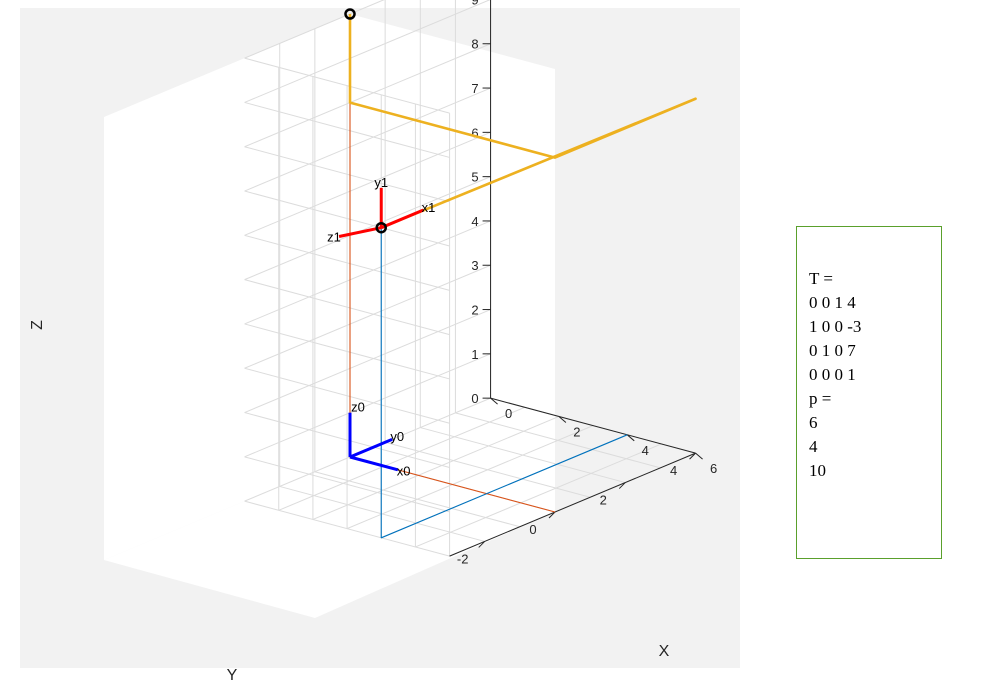  I want to click on frame-0-y0-axis, so click(371, 448).